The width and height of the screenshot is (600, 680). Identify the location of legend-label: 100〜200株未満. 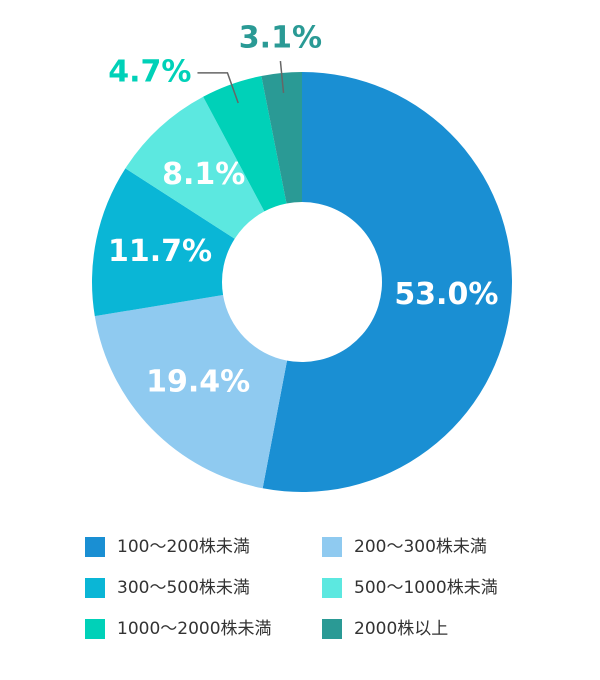
(183, 547).